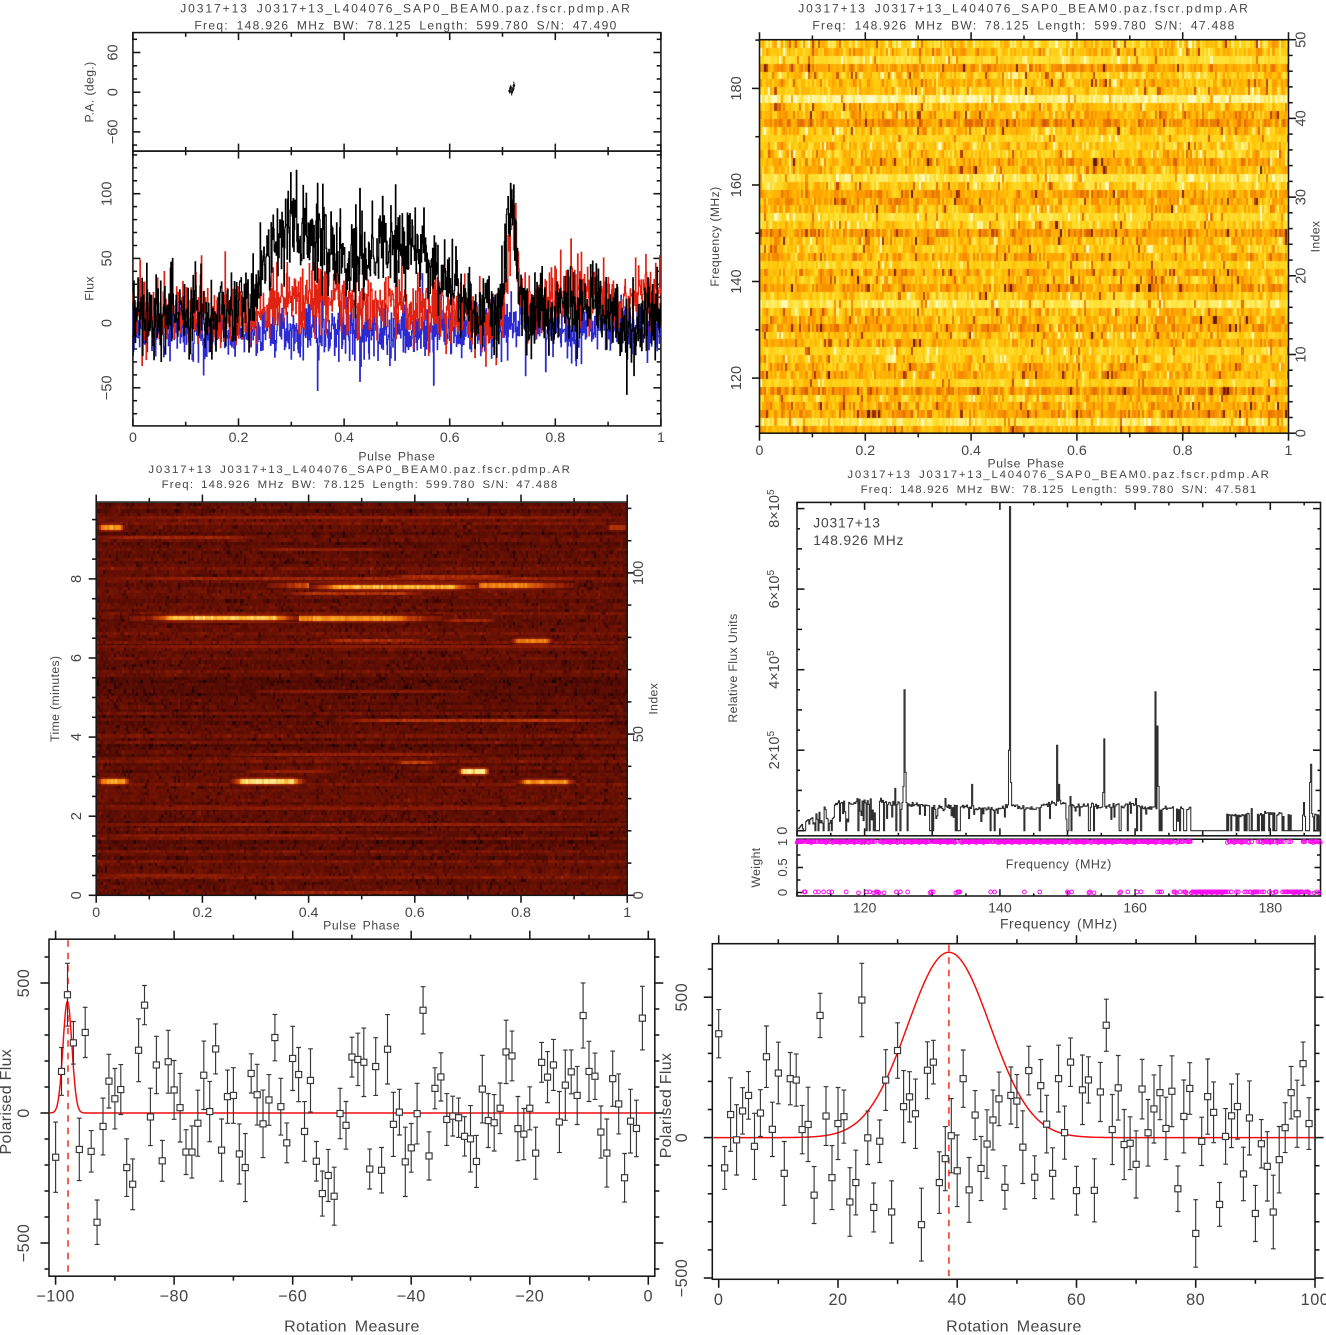  I want to click on svg-text: 2×105, so click(774, 750).